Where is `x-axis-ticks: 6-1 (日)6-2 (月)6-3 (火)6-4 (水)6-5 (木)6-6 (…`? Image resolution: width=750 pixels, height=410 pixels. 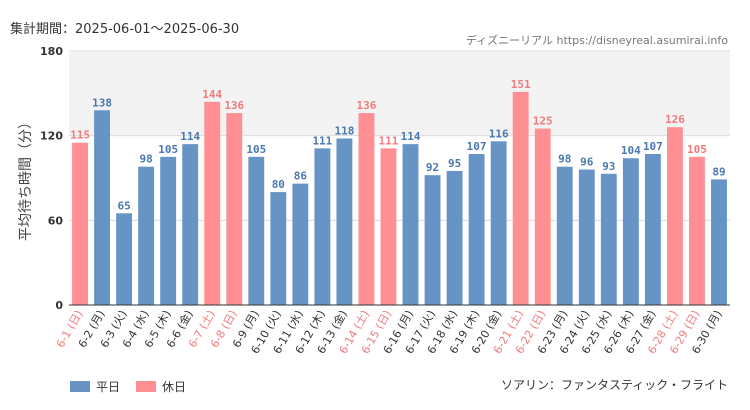
x-axis-ticks: 6-1 (日)6-2 (月)6-3 (火)6-4 (水)6-5 (木)6-6 (… is located at coordinates (389, 332).